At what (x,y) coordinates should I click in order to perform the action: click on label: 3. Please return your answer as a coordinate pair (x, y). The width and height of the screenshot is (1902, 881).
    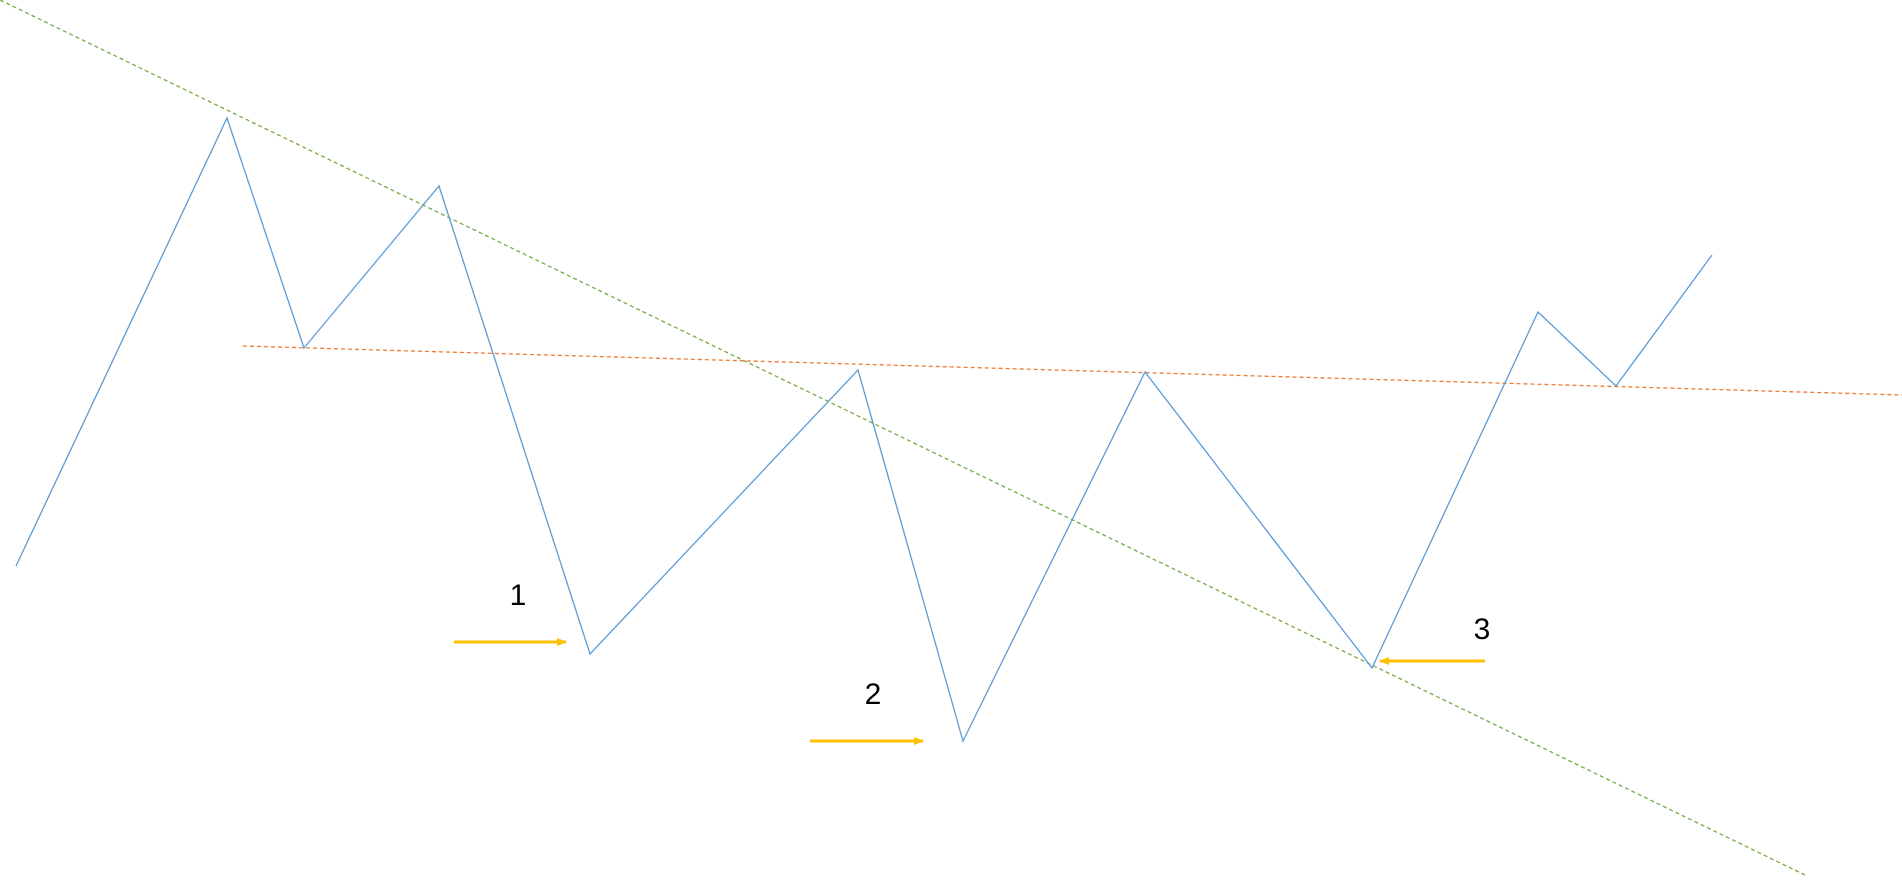
    Looking at the image, I should click on (1482, 629).